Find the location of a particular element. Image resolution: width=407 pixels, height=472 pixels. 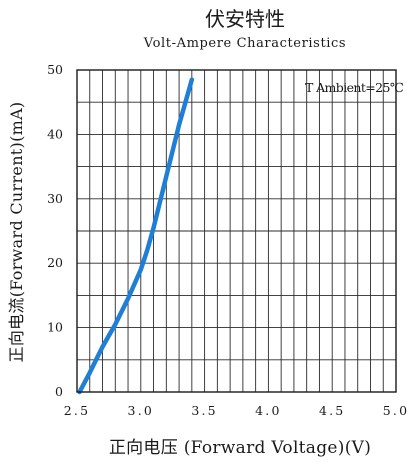

chart-title: 伏安特性 is located at coordinates (245, 19).